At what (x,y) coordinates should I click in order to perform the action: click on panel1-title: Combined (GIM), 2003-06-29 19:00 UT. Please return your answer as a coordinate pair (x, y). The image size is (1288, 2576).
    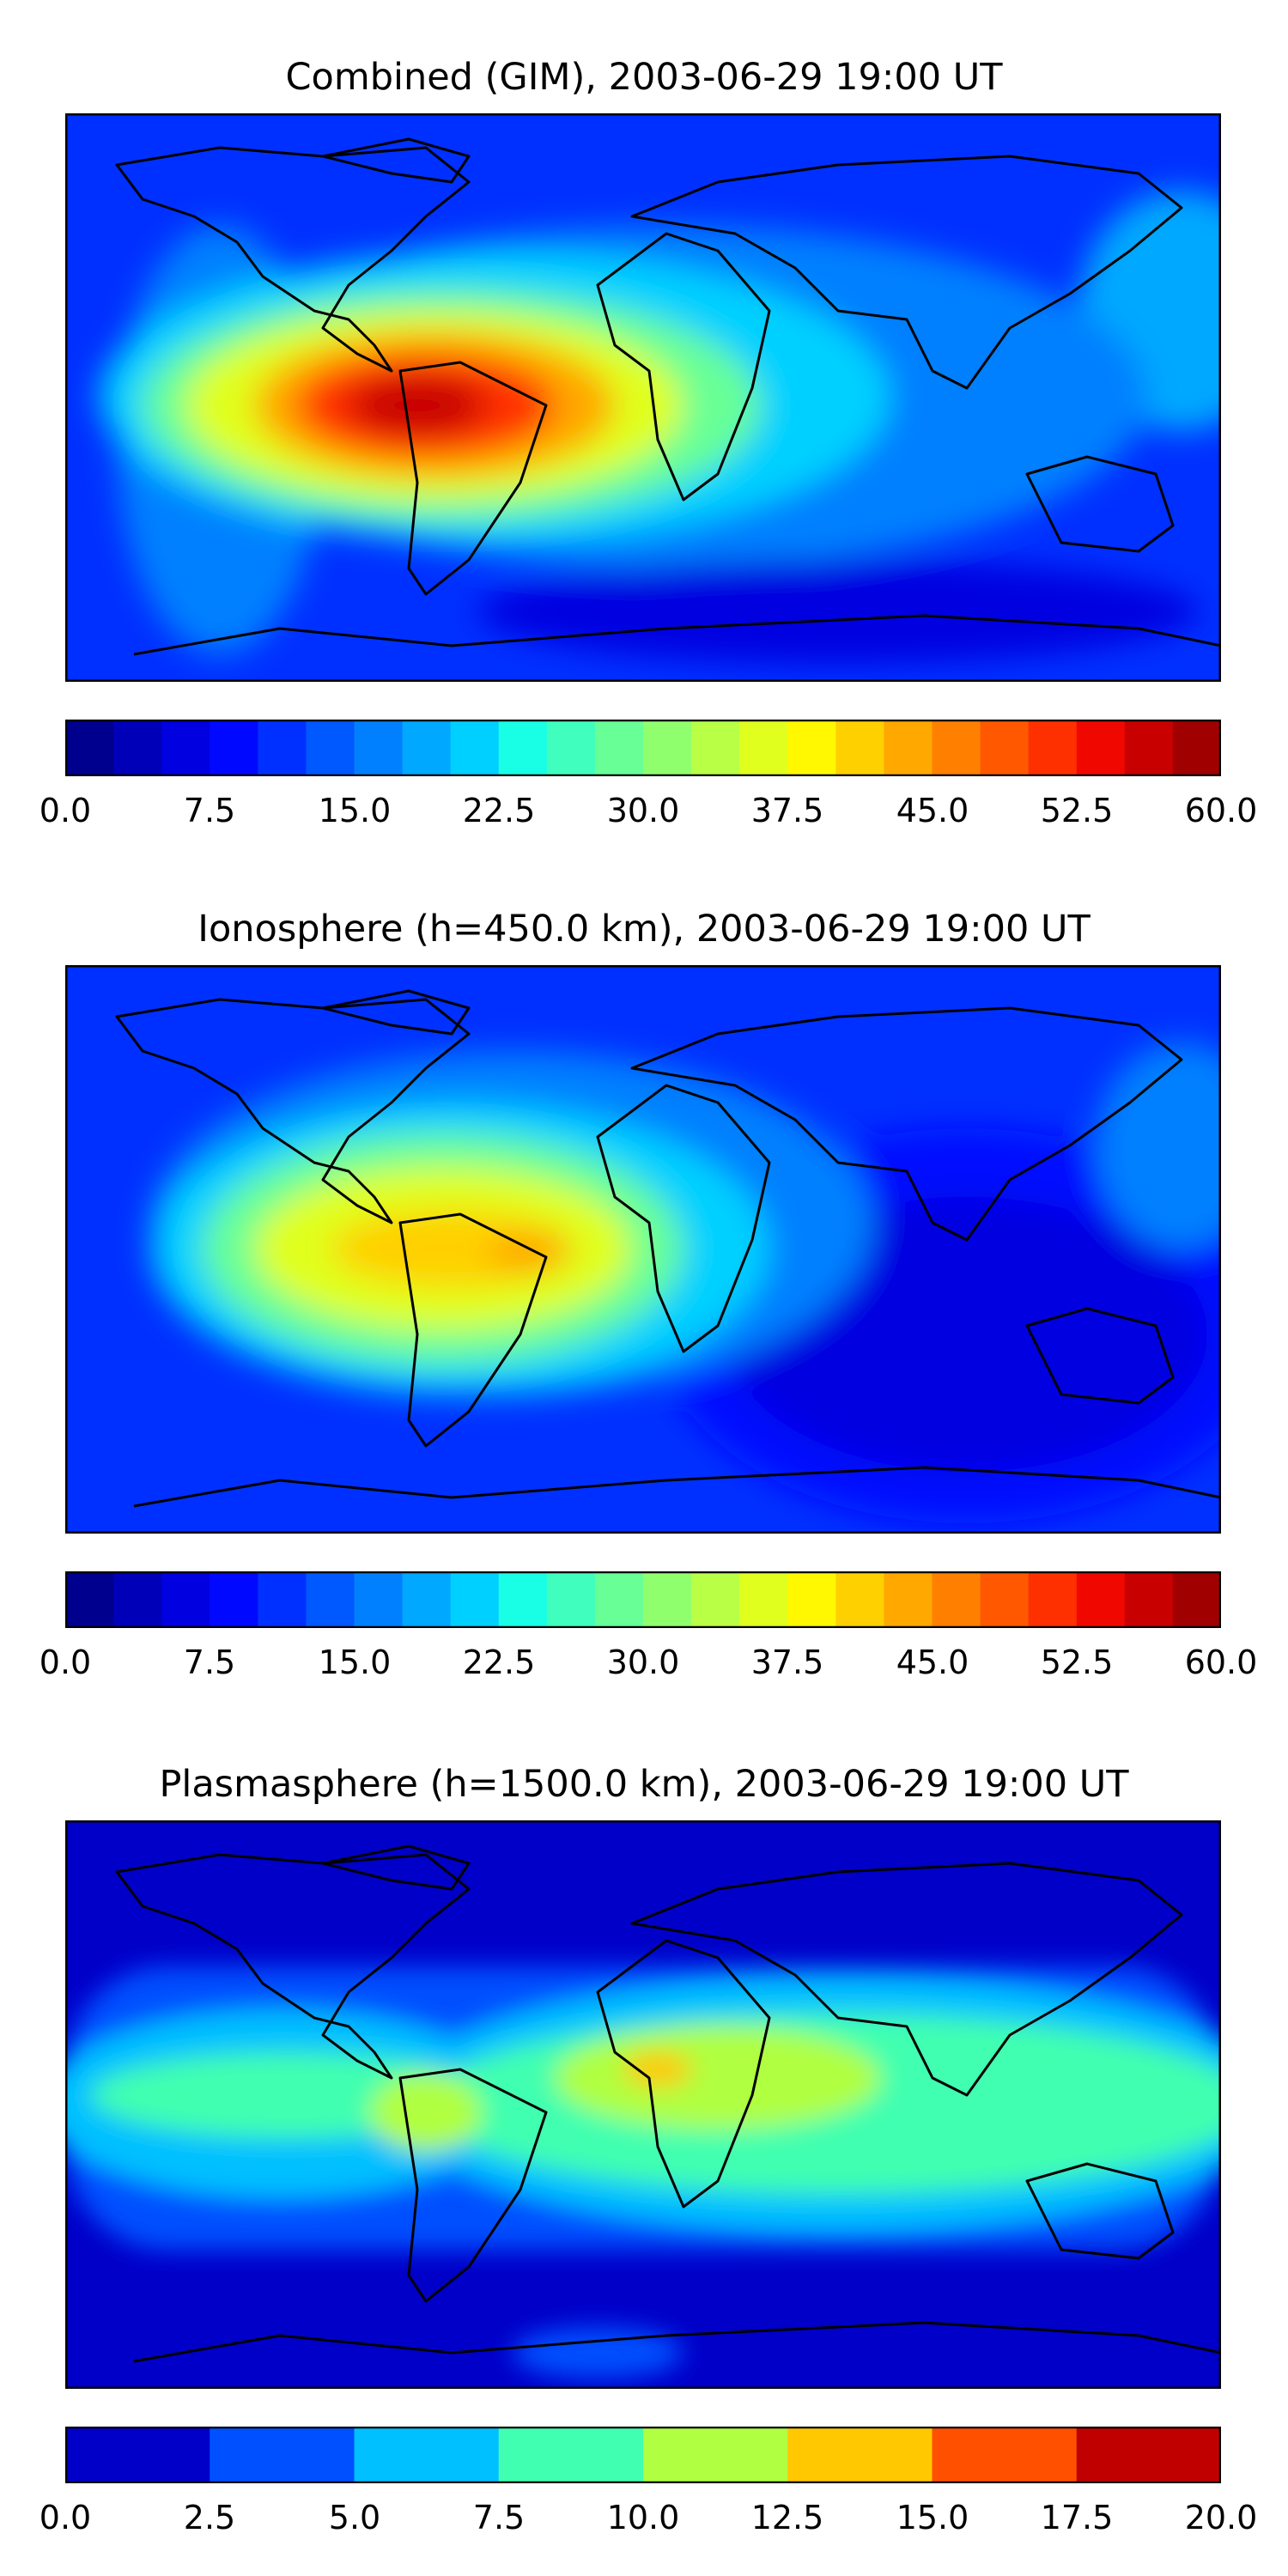
    Looking at the image, I should click on (644, 77).